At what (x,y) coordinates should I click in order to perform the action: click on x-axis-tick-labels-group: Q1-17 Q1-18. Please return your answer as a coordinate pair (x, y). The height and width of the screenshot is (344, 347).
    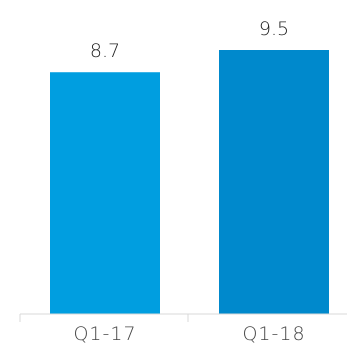
    Looking at the image, I should click on (189, 333).